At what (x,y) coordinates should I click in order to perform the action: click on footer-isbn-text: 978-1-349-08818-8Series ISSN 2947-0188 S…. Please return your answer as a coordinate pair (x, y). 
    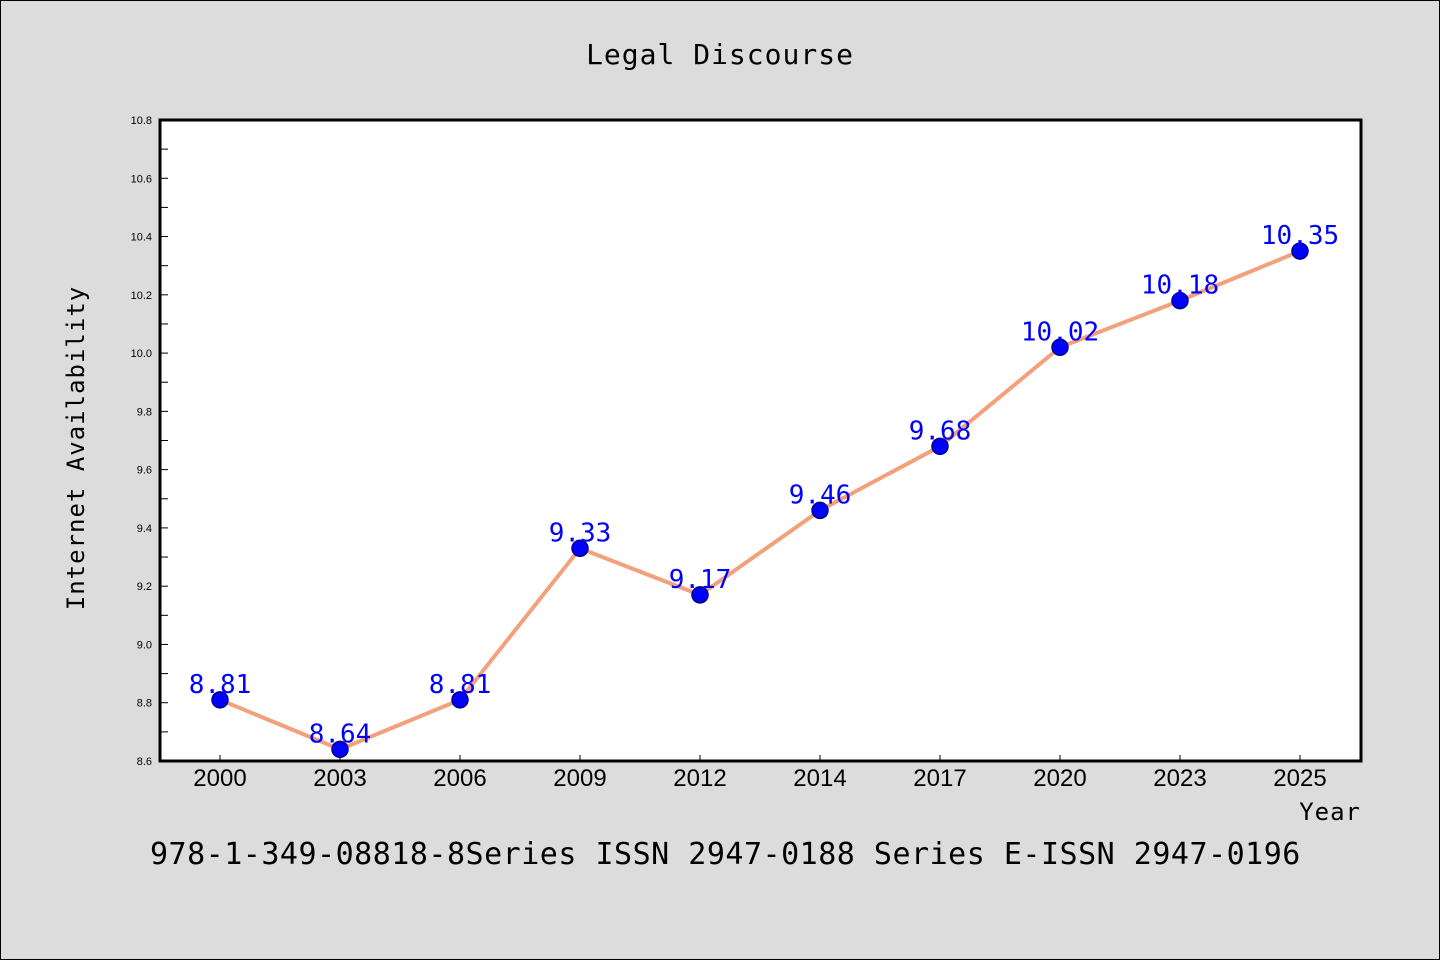
    Looking at the image, I should click on (725, 854).